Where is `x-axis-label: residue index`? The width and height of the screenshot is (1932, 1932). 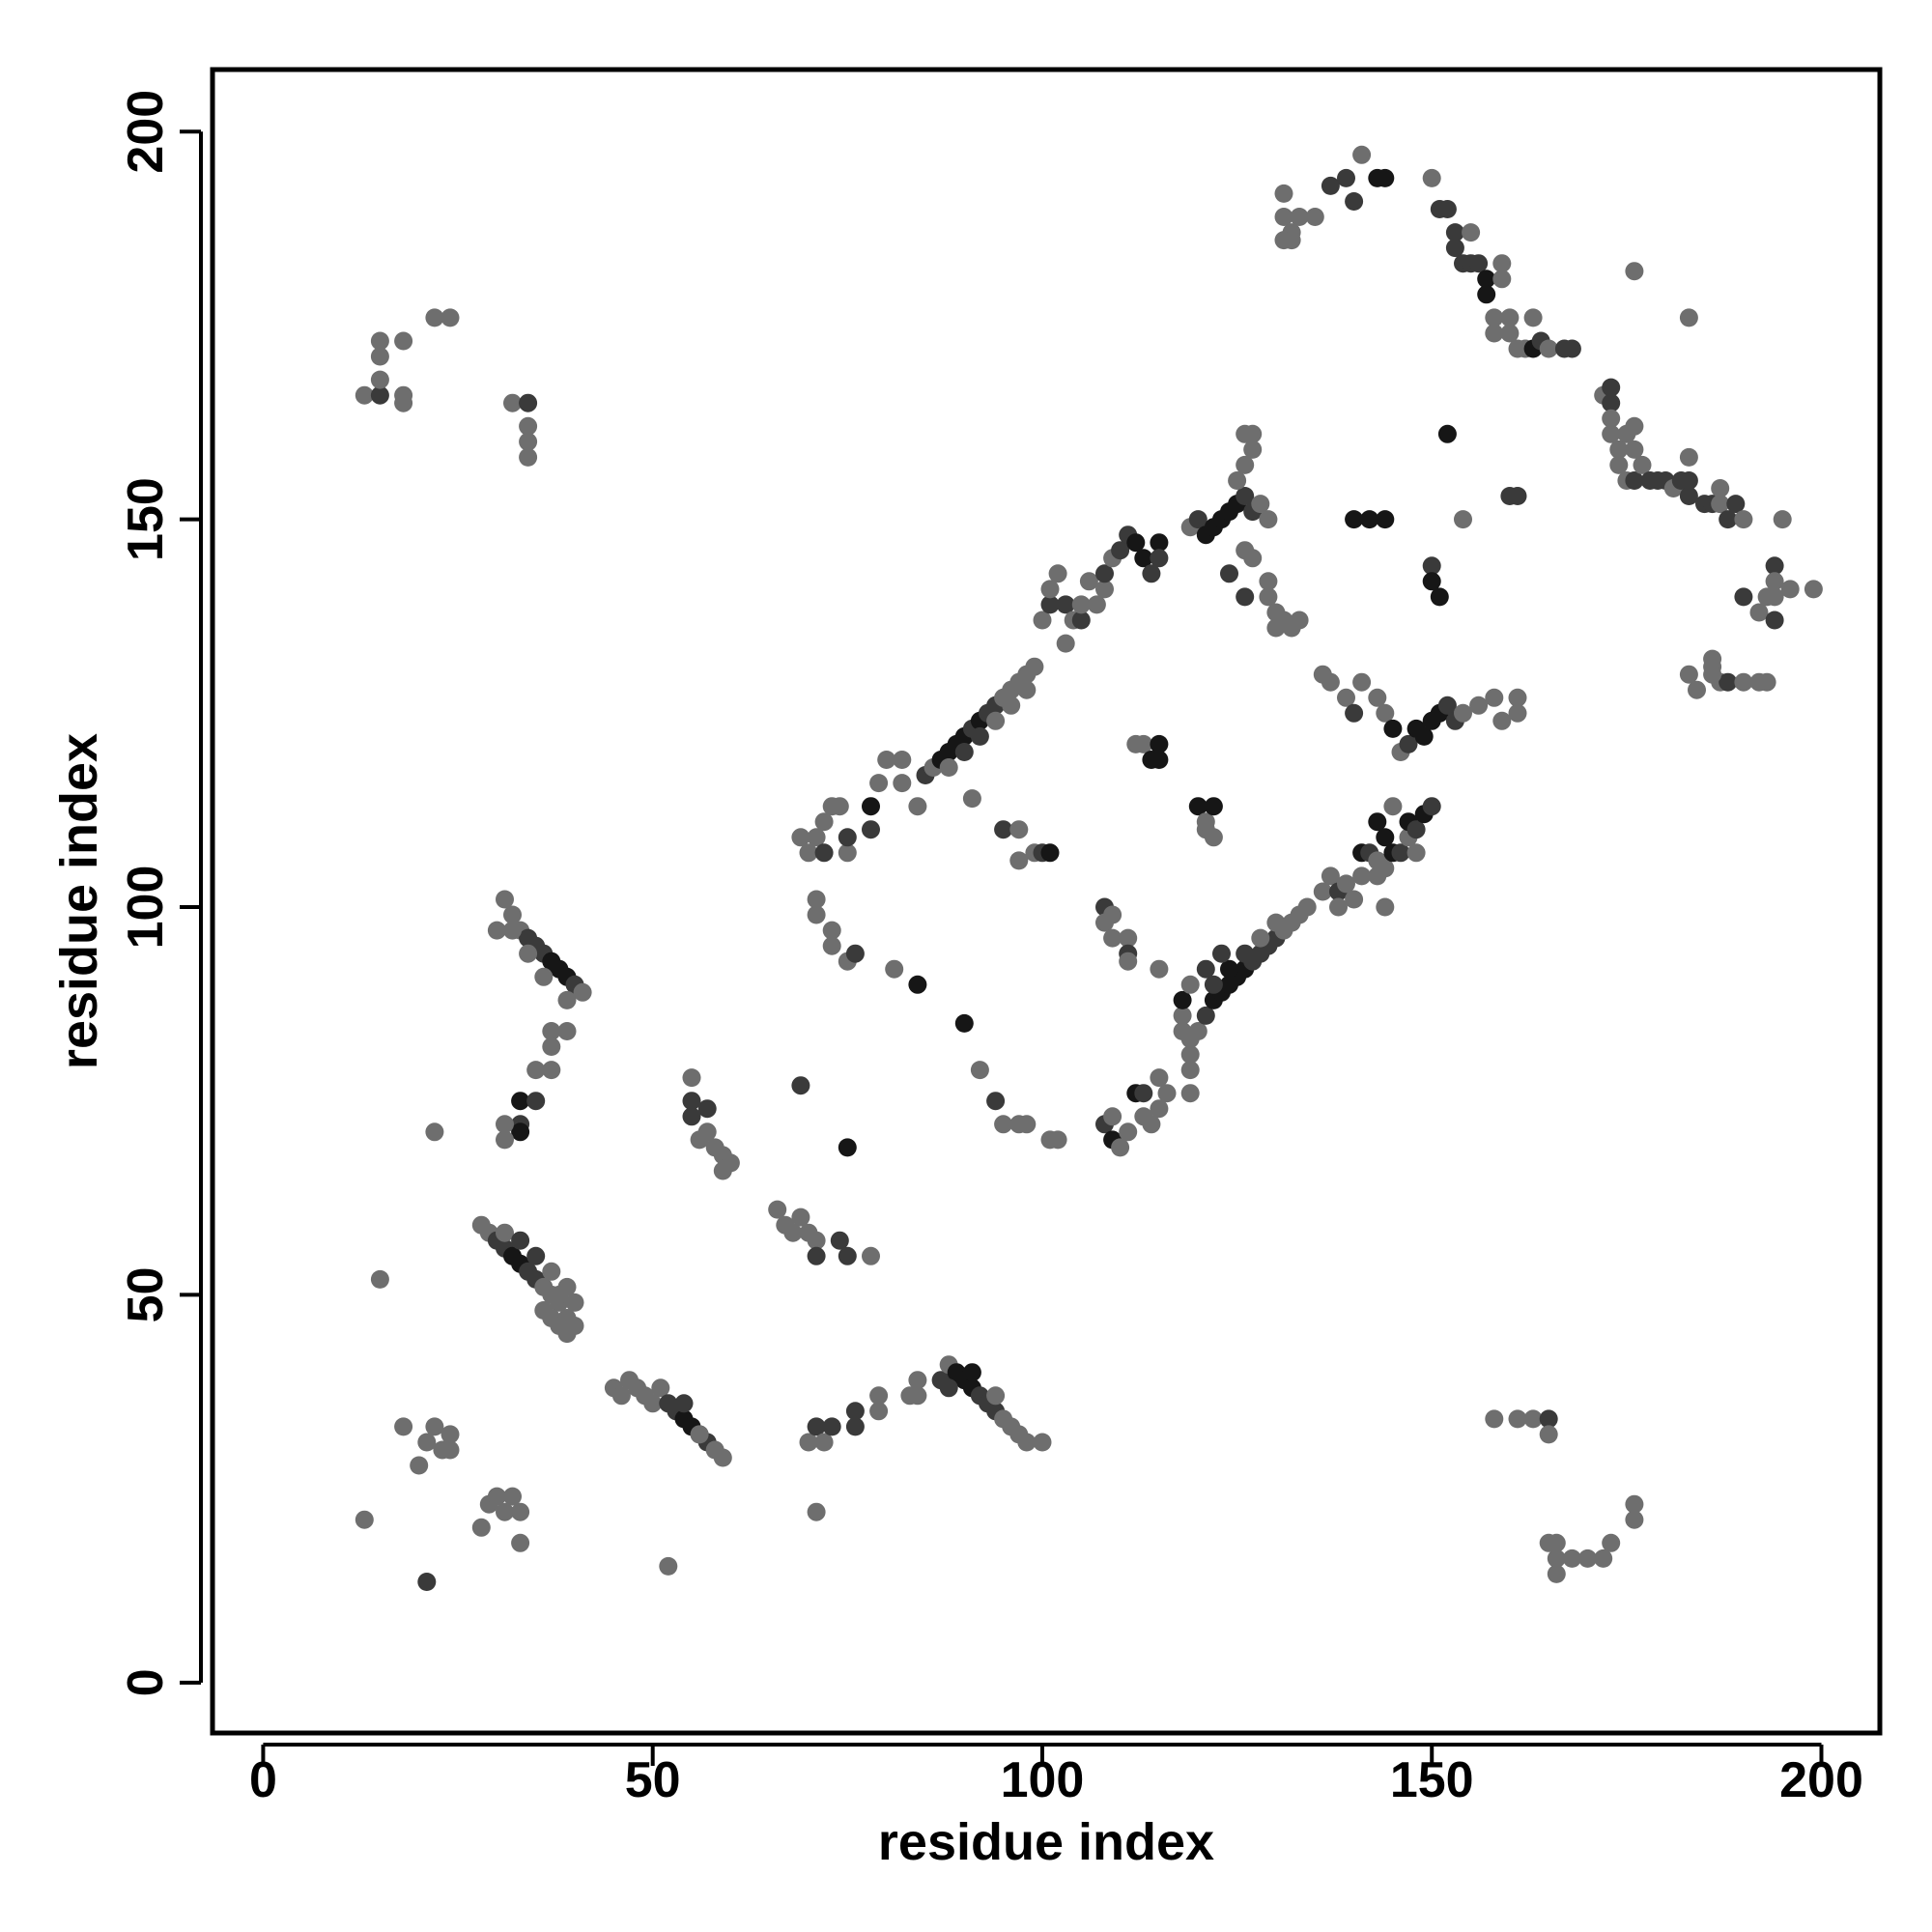
x-axis-label: residue index is located at coordinates (1046, 1842).